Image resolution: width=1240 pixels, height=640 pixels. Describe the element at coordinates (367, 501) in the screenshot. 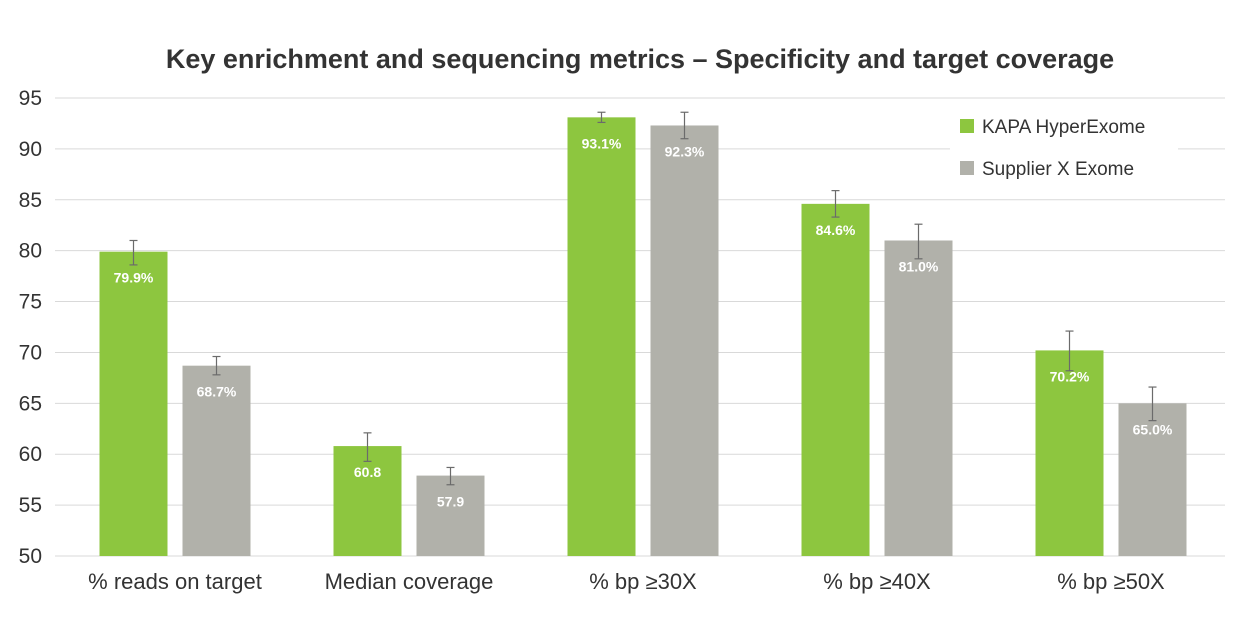

I see `bar-series0-cat1` at that location.